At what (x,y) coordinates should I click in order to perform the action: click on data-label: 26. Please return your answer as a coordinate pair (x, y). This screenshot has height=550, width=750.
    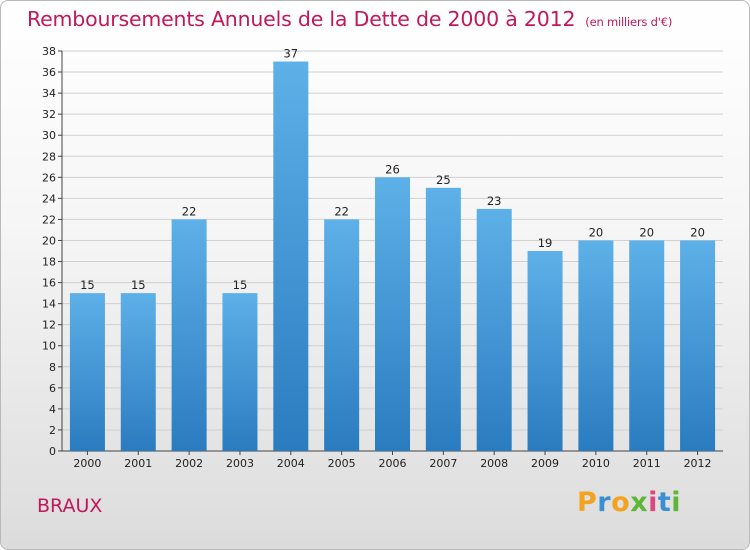
    Looking at the image, I should click on (392, 169).